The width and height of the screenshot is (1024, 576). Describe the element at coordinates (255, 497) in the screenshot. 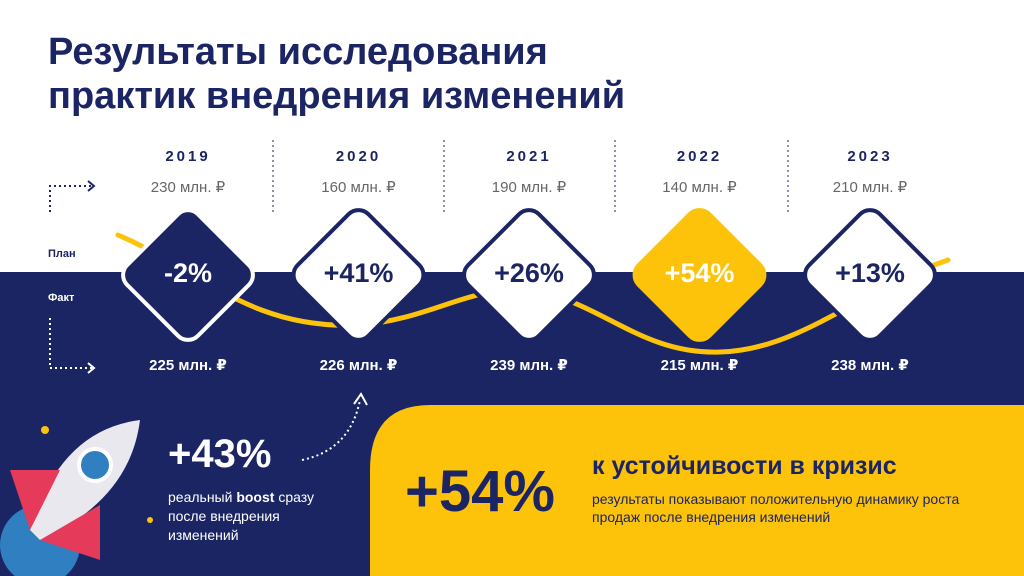

I see `boost-text-bold: boost` at that location.